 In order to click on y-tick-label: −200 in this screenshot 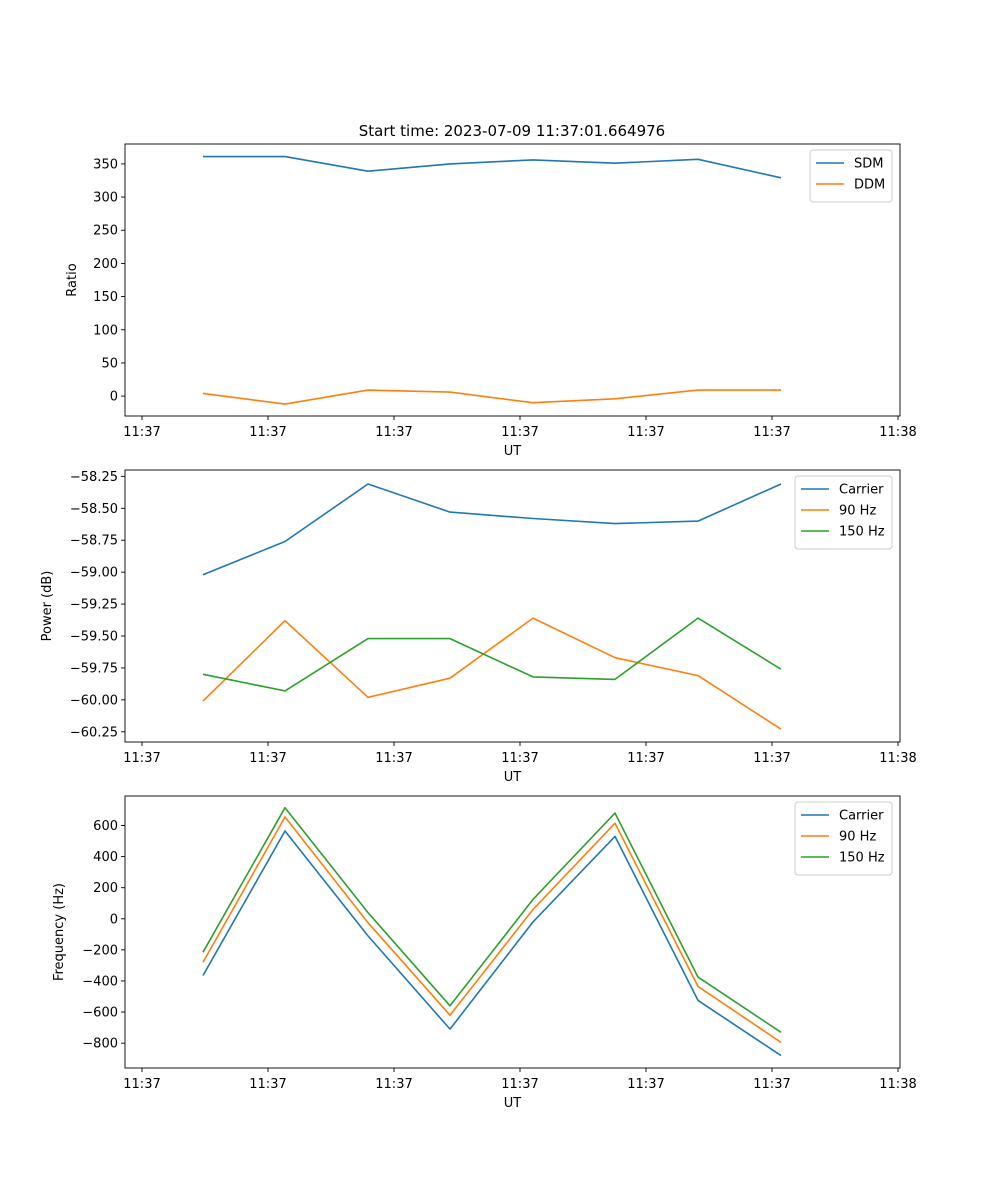, I will do `click(100, 950)`.